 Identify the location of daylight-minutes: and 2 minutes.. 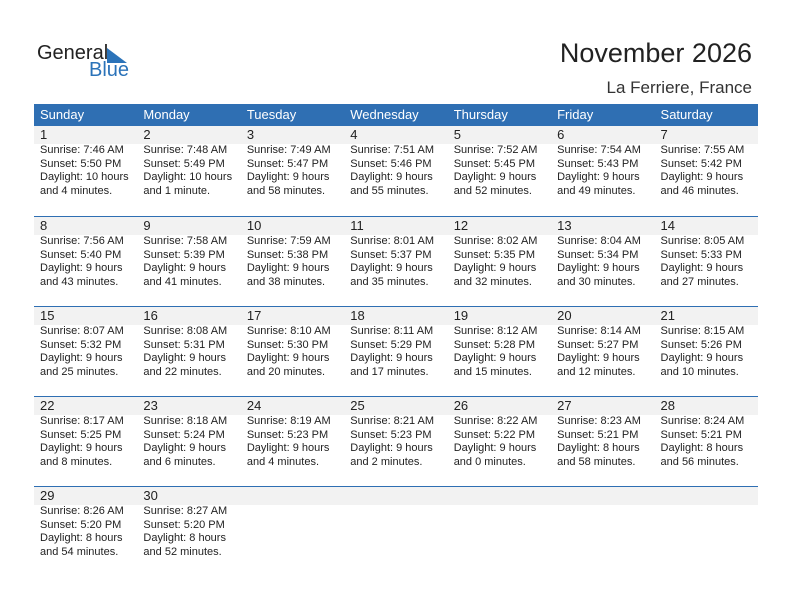
(386, 461).